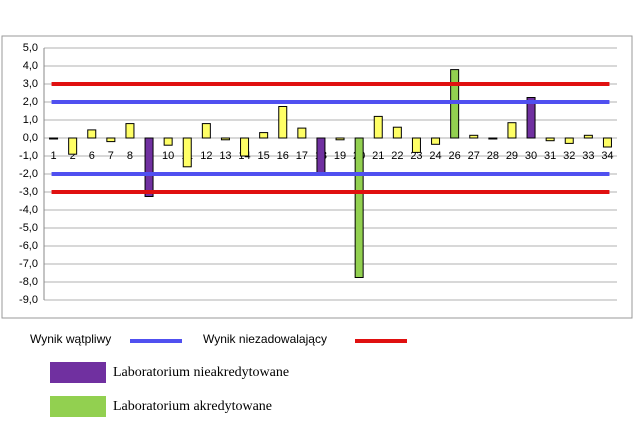 The height and width of the screenshot is (434, 639). Describe the element at coordinates (111, 156) in the screenshot. I see `x-tick-label: 7` at that location.